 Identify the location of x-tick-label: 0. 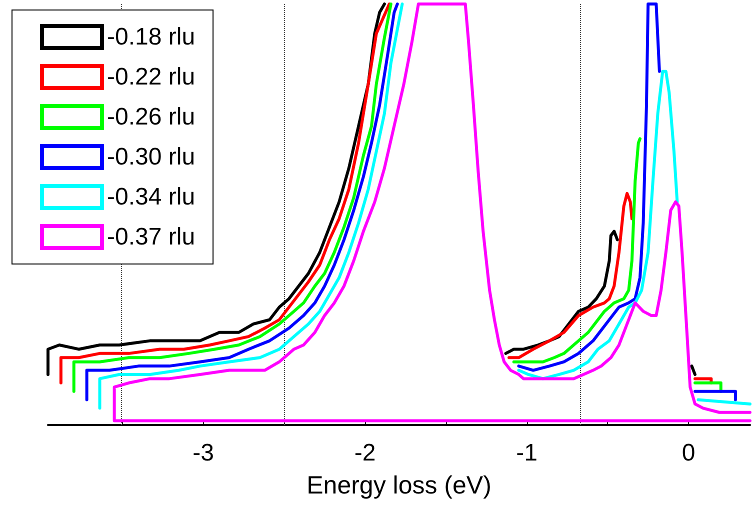
(689, 453).